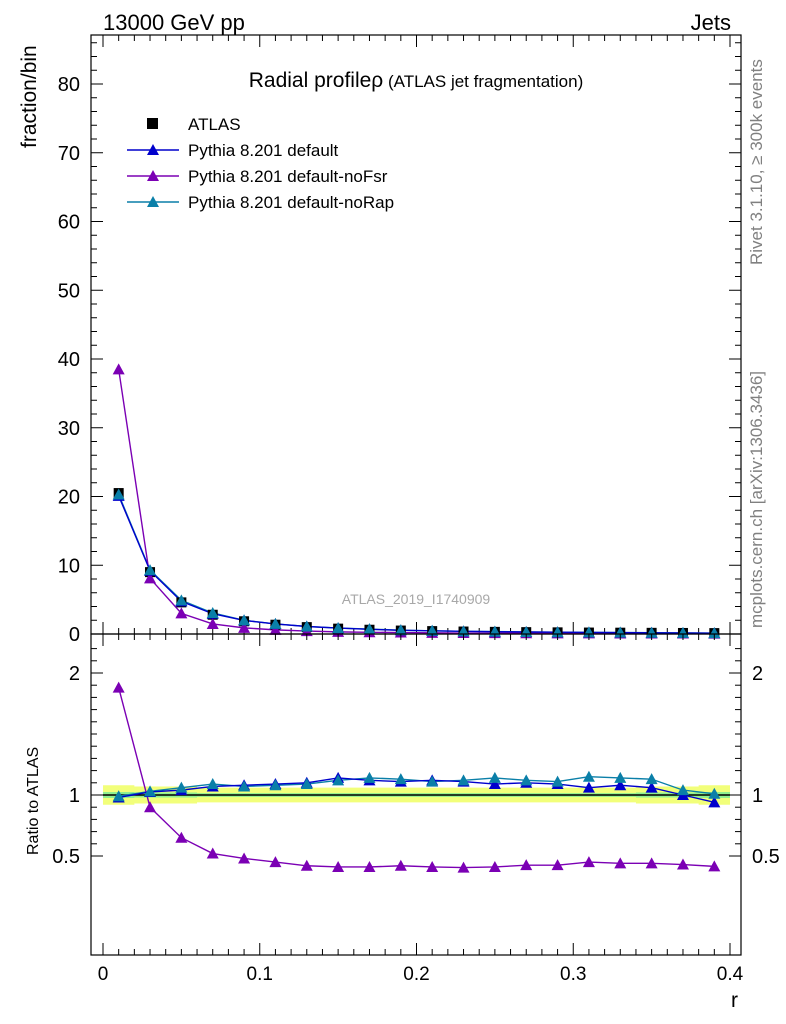 Image resolution: width=786 pixels, height=1024 pixels. Describe the element at coordinates (483, 81) in the screenshot. I see `plot-title-sub: (ATLAS jet fragmentation)` at that location.